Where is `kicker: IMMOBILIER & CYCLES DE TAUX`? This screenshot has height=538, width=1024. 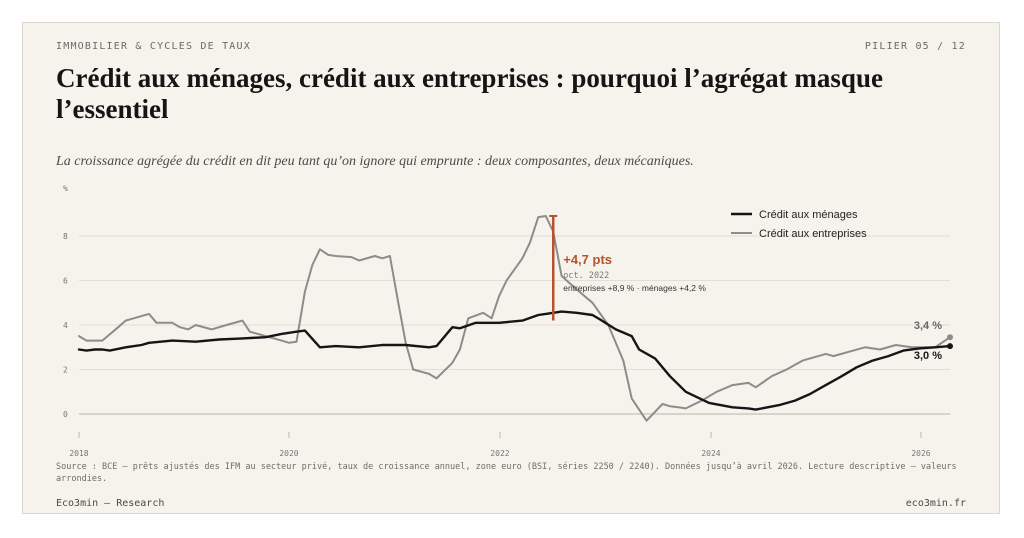 kicker: IMMOBILIER & CYCLES DE TAUX is located at coordinates (153, 46).